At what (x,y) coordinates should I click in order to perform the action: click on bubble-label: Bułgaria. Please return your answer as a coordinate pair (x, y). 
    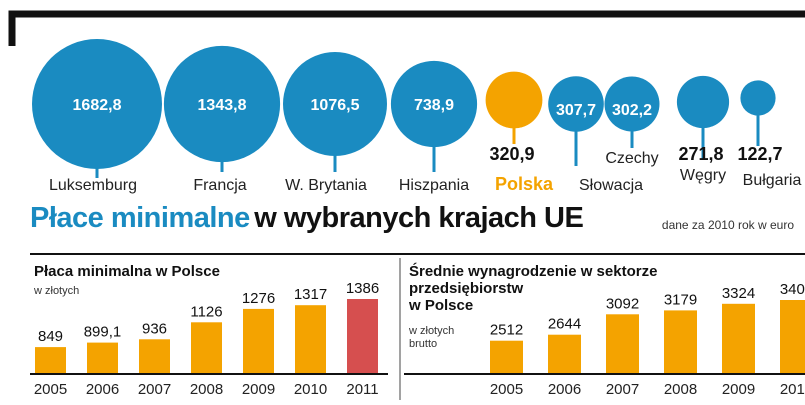
    Looking at the image, I should click on (772, 180).